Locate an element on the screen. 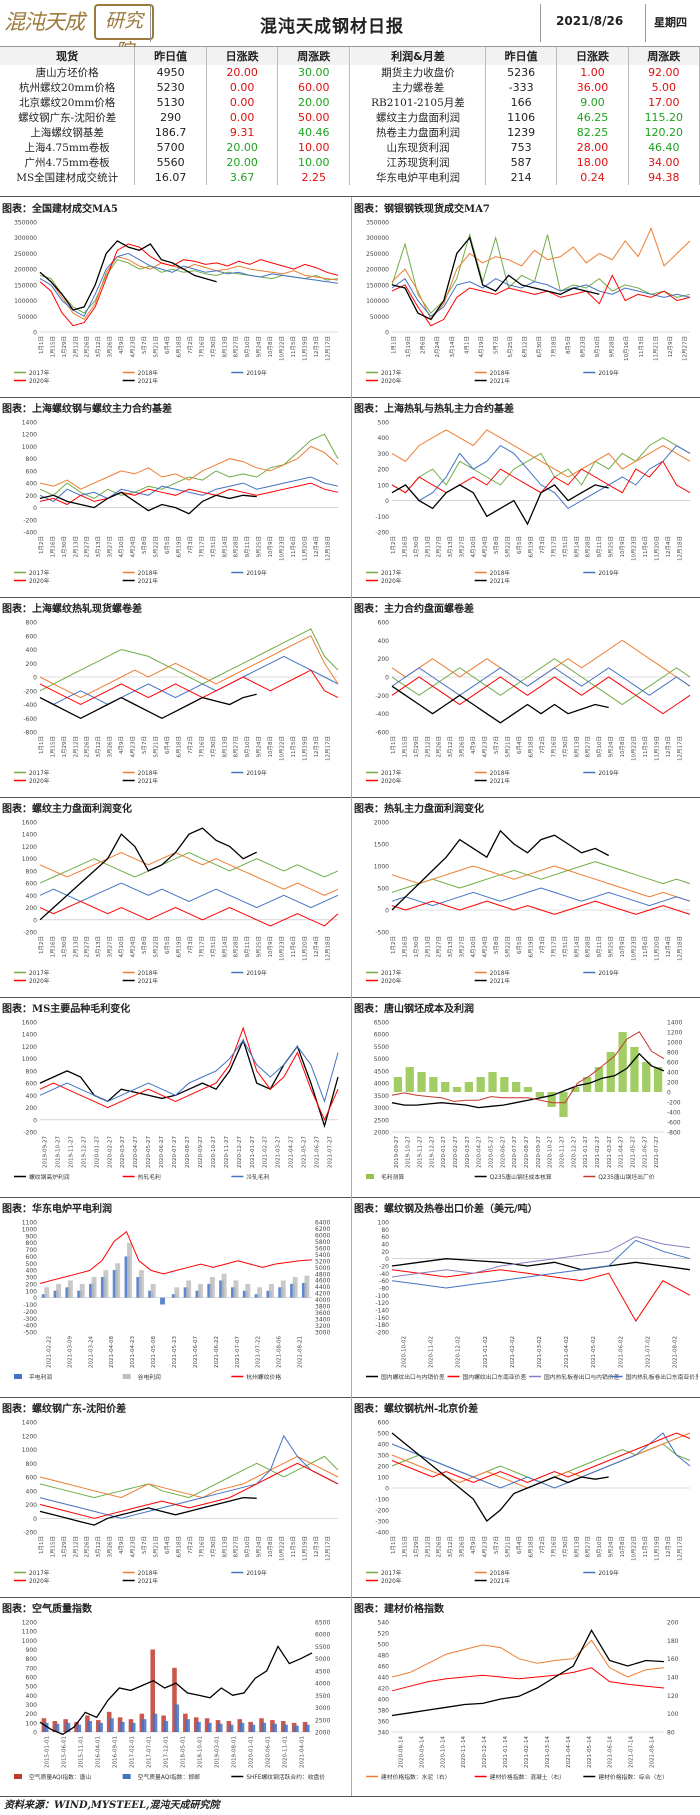  y-tick-label: 500 is located at coordinates (384, 1645).